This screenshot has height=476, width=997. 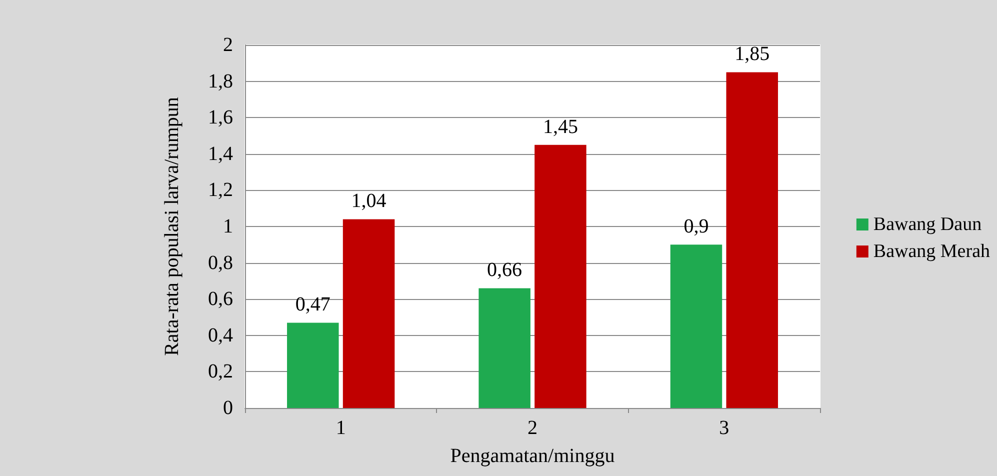 I want to click on x-tick-label: 3, so click(x=724, y=428).